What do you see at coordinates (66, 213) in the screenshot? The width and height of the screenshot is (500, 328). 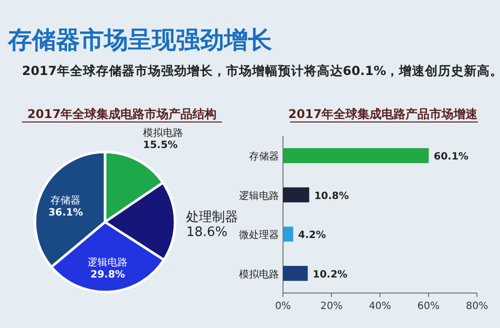 I see `data-label: 36.1%` at bounding box center [66, 213].